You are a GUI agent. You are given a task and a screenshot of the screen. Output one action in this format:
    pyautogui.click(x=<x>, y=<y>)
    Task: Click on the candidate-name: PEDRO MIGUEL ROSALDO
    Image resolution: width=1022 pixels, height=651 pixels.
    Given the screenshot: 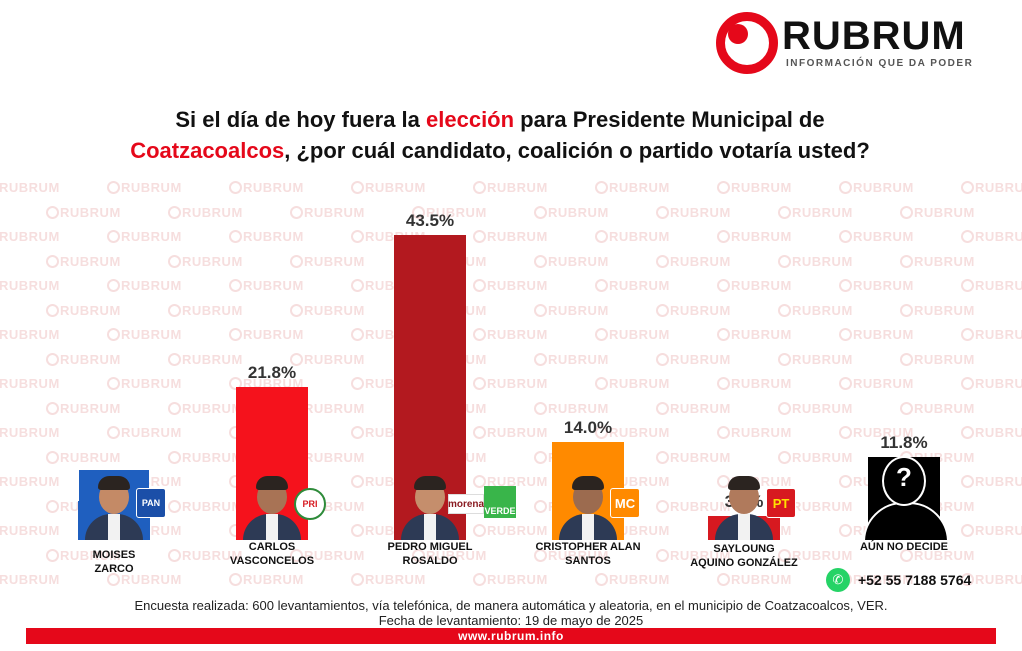 What is the action you would take?
    pyautogui.click(x=430, y=554)
    